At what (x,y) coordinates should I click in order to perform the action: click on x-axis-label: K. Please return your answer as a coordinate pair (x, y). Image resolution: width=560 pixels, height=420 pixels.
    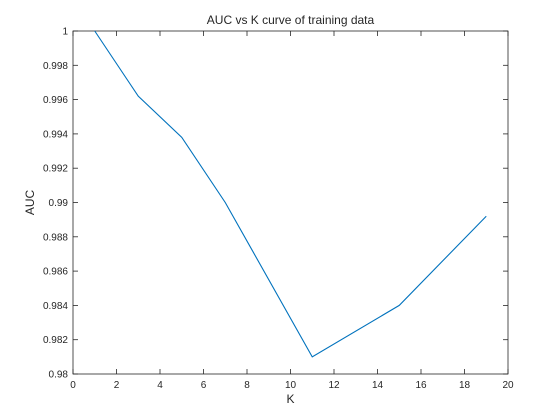
    Looking at the image, I should click on (290, 399).